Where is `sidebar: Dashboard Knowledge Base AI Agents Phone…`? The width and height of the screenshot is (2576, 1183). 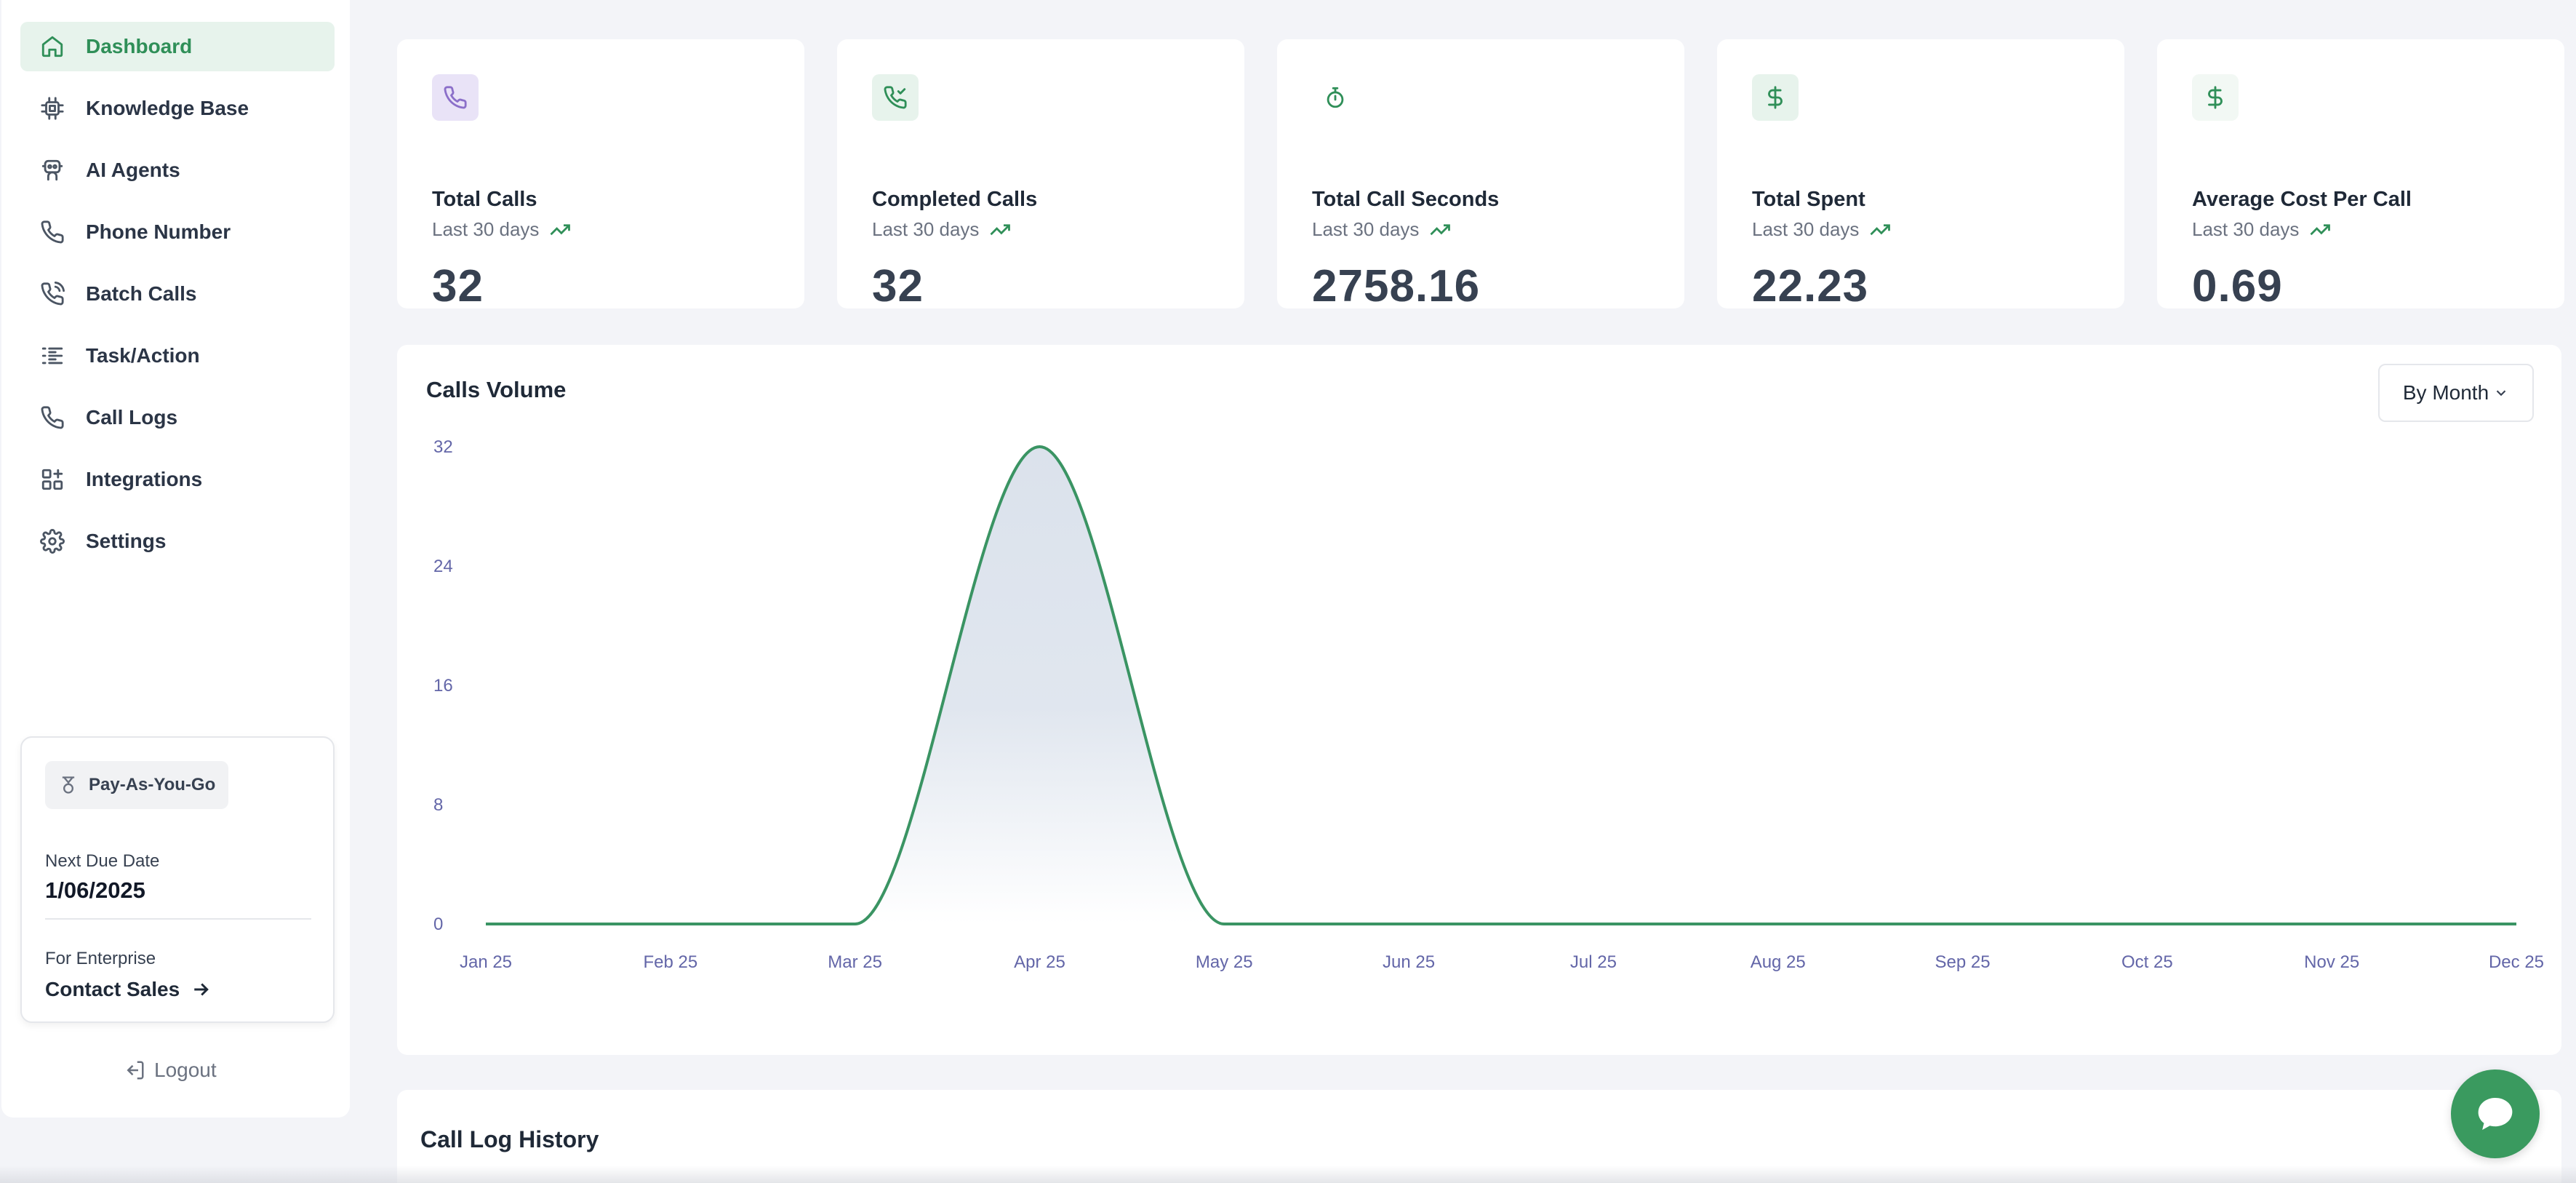 sidebar: Dashboard Knowledge Base AI Agents Phone… is located at coordinates (175, 559).